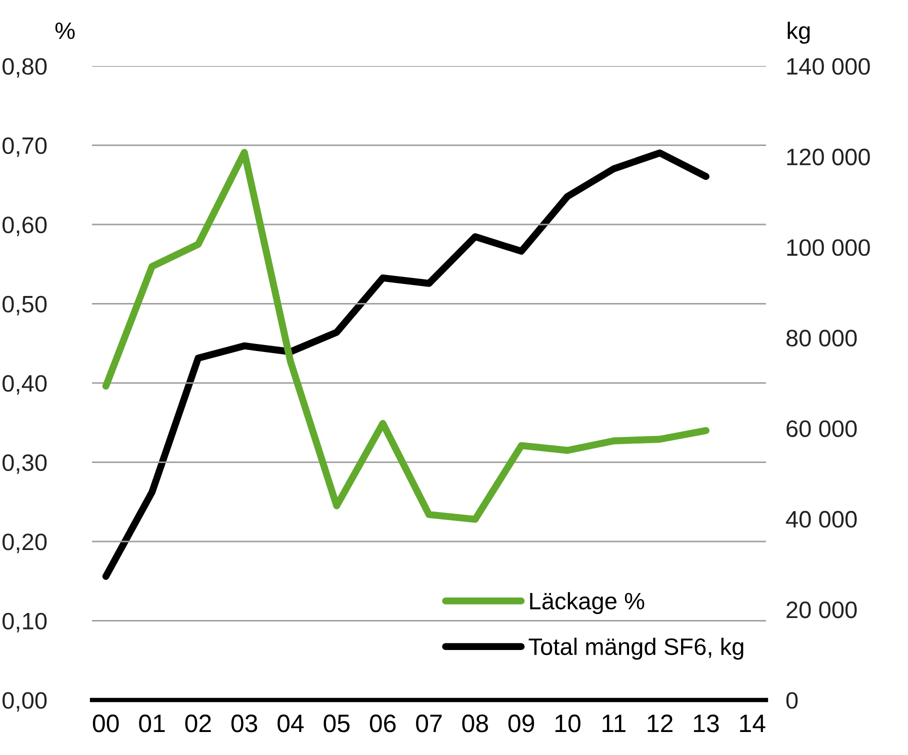 This screenshot has height=755, width=908. Describe the element at coordinates (792, 700) in the screenshot. I see `y2-tick-label: 0` at that location.